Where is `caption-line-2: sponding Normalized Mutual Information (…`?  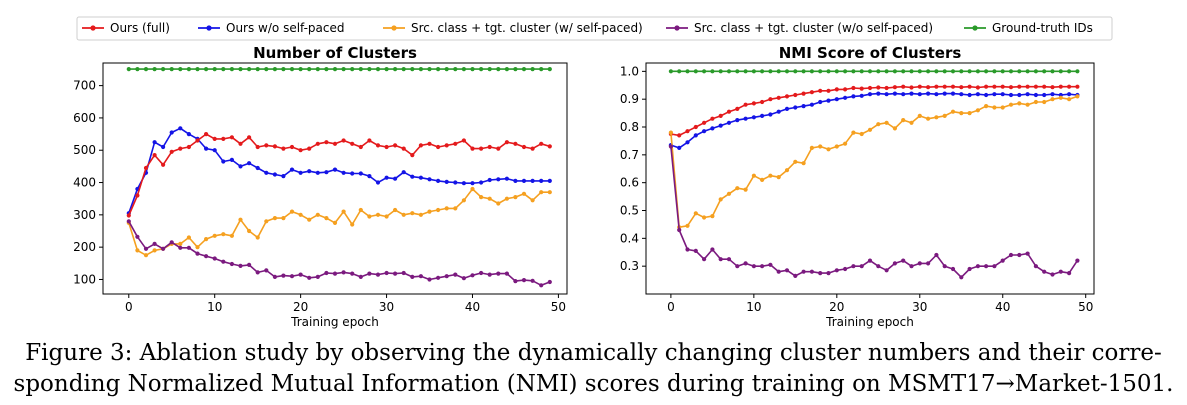
caption-line-2: sponding Normalized Mutual Information (… is located at coordinates (593, 384).